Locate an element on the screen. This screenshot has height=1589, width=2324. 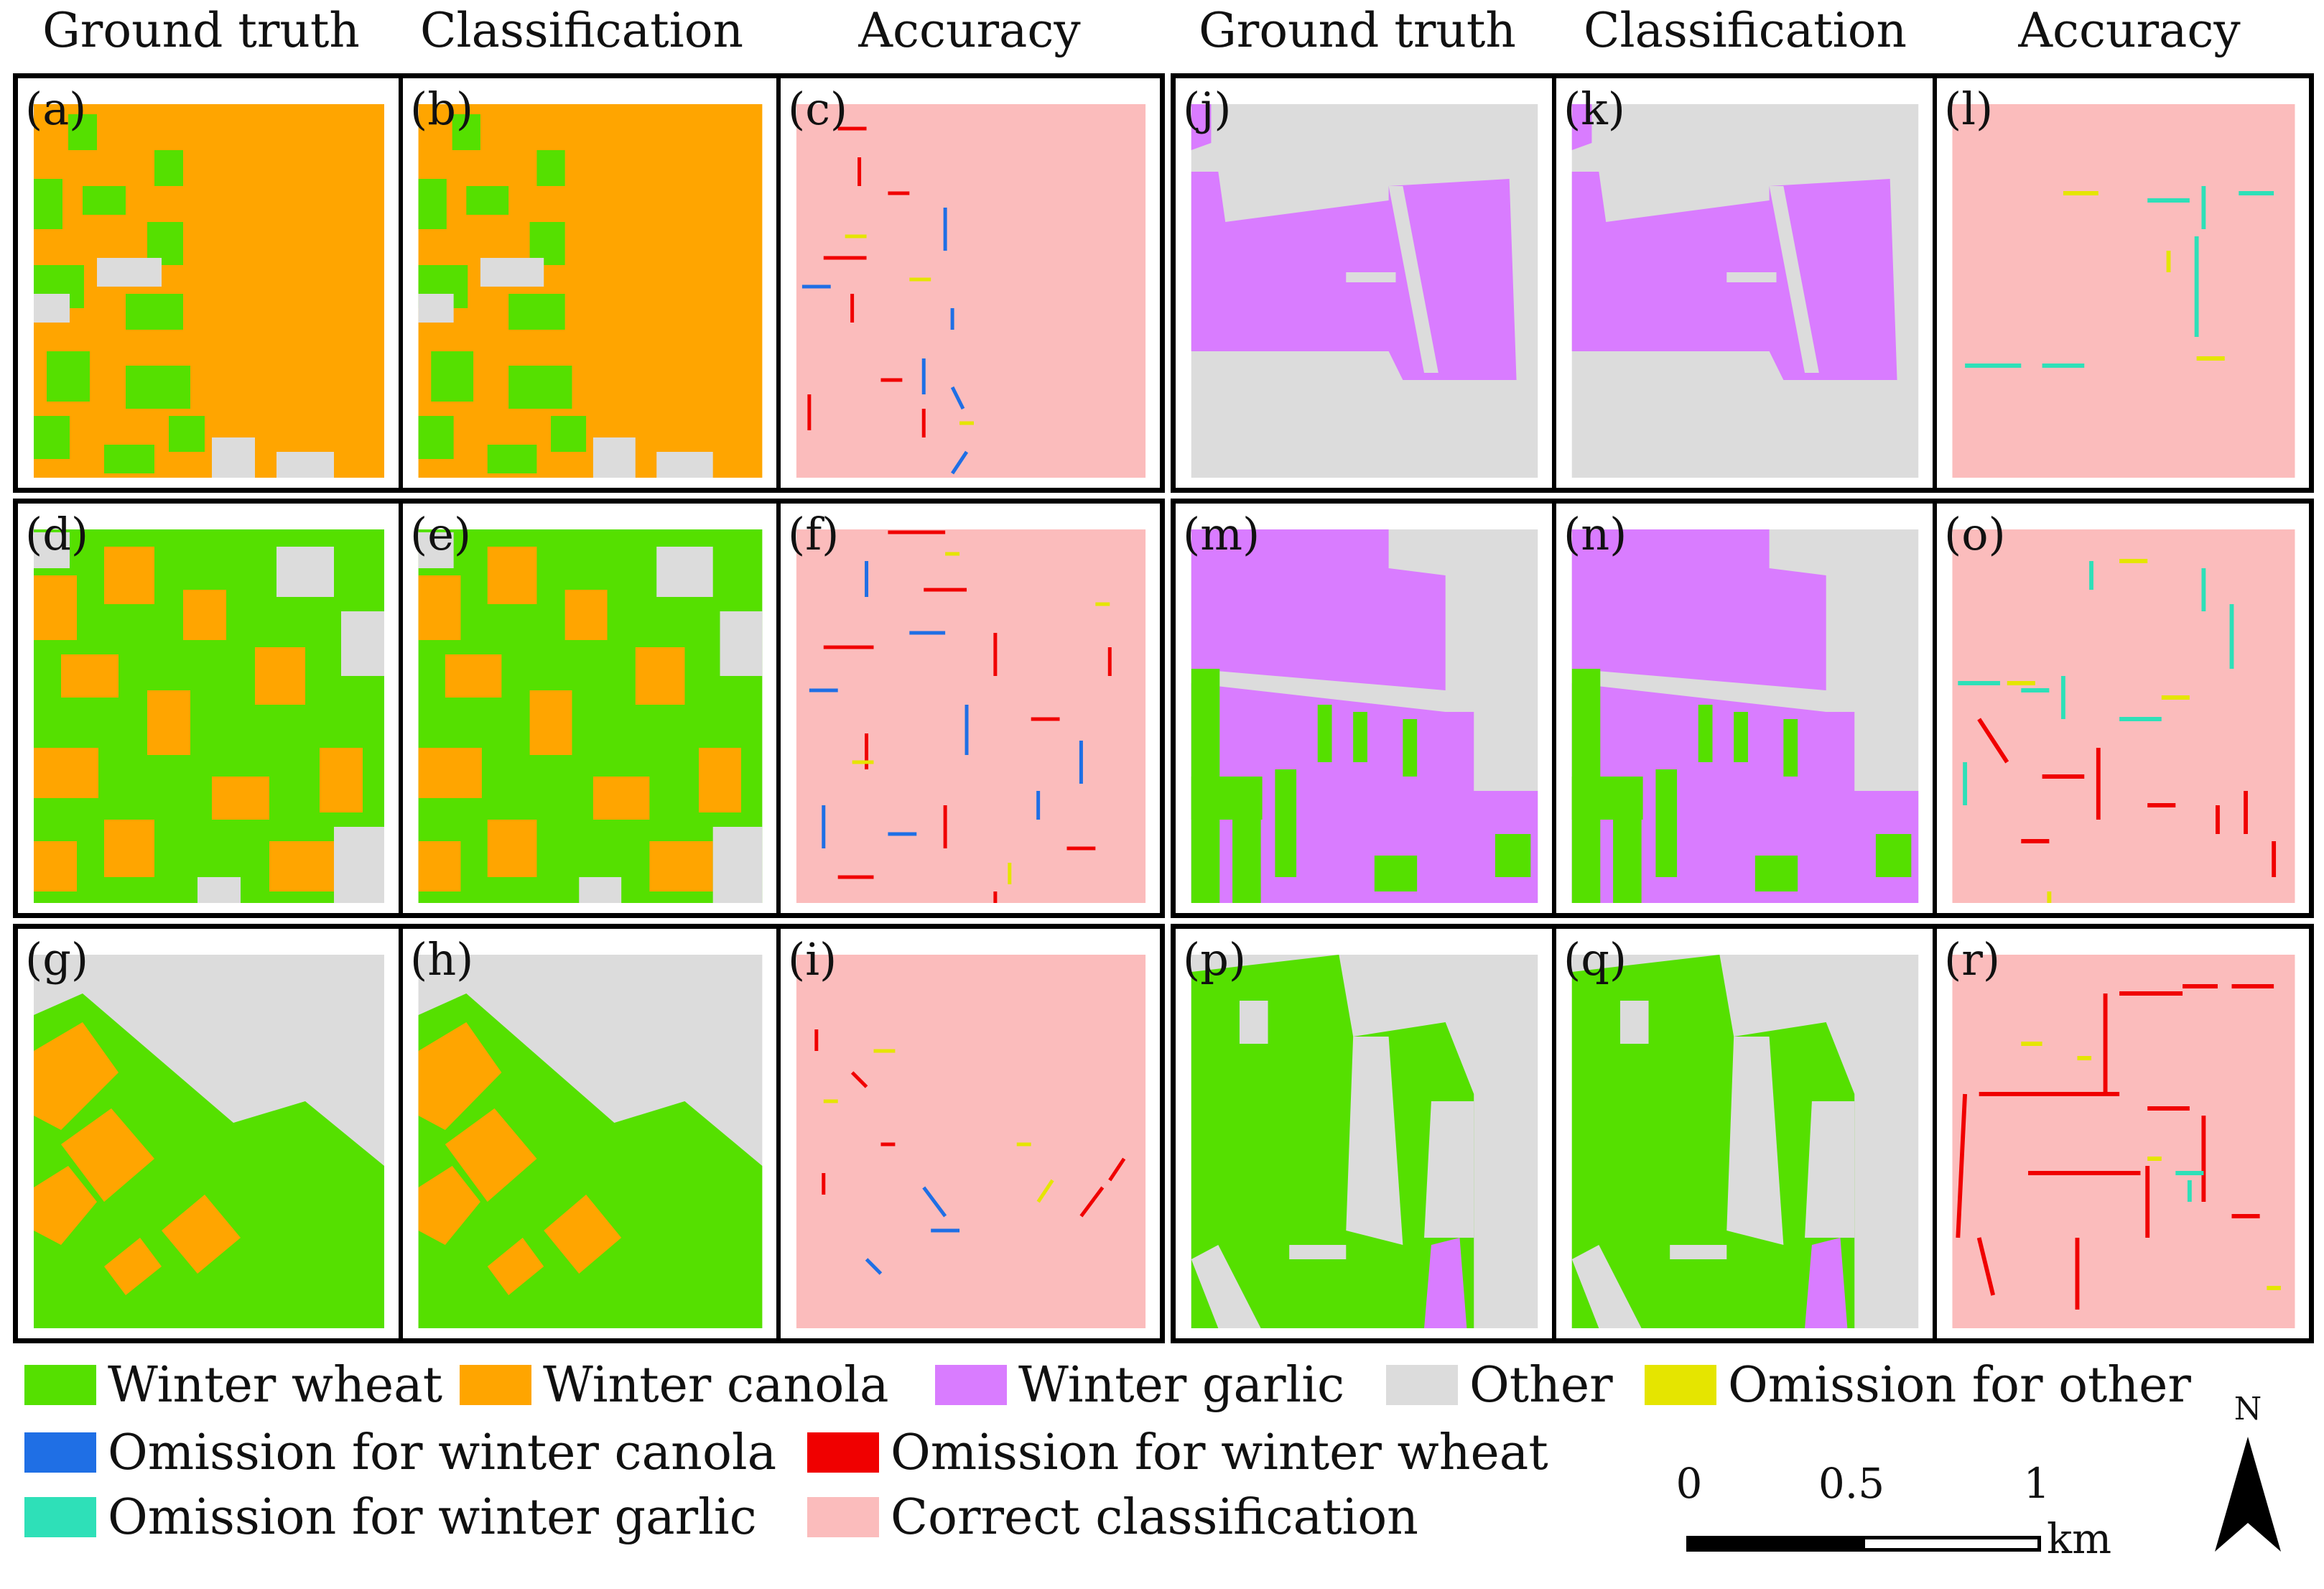
legend-label: Winter garlic is located at coordinates (1181, 1385).